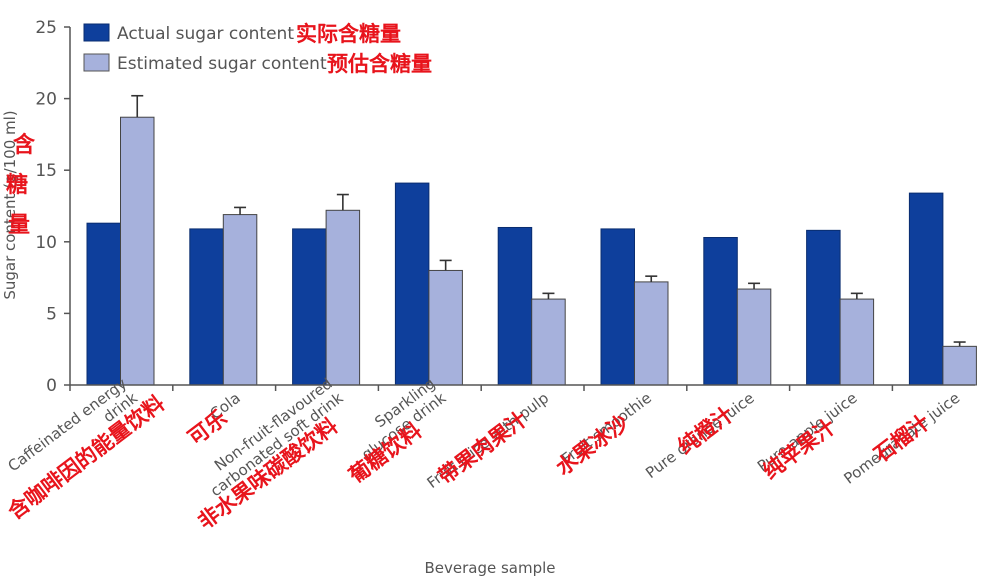  Describe the element at coordinates (348, 34) in the screenshot. I see `legend-annotation-actual: 实际含糖量` at that location.